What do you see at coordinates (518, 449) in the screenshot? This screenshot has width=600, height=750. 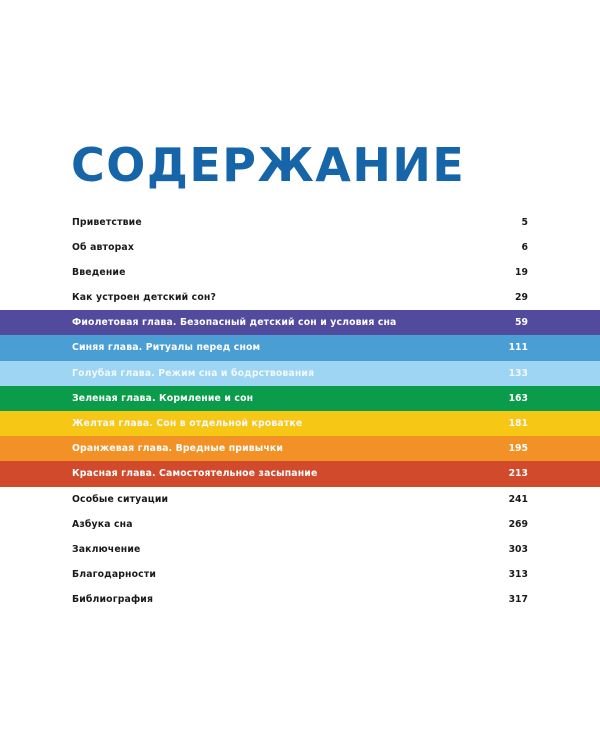 I see `toc-entry-page-number: 195` at bounding box center [518, 449].